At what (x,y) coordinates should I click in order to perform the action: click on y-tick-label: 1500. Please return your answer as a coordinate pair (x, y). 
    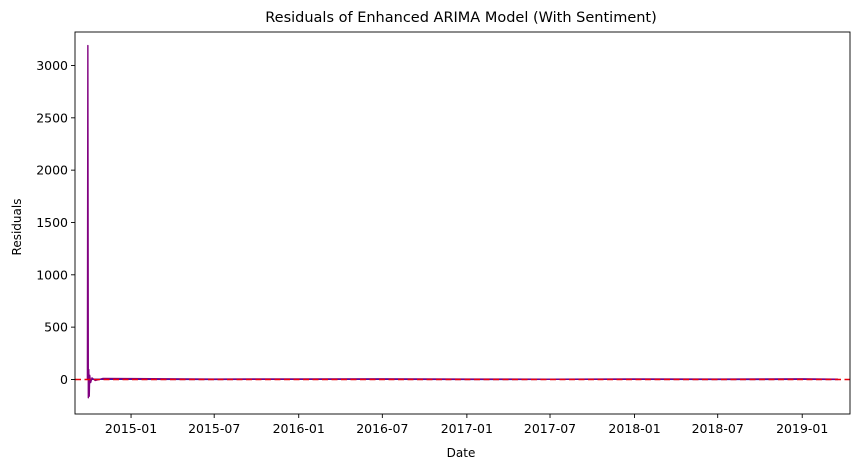
    Looking at the image, I should click on (52, 222).